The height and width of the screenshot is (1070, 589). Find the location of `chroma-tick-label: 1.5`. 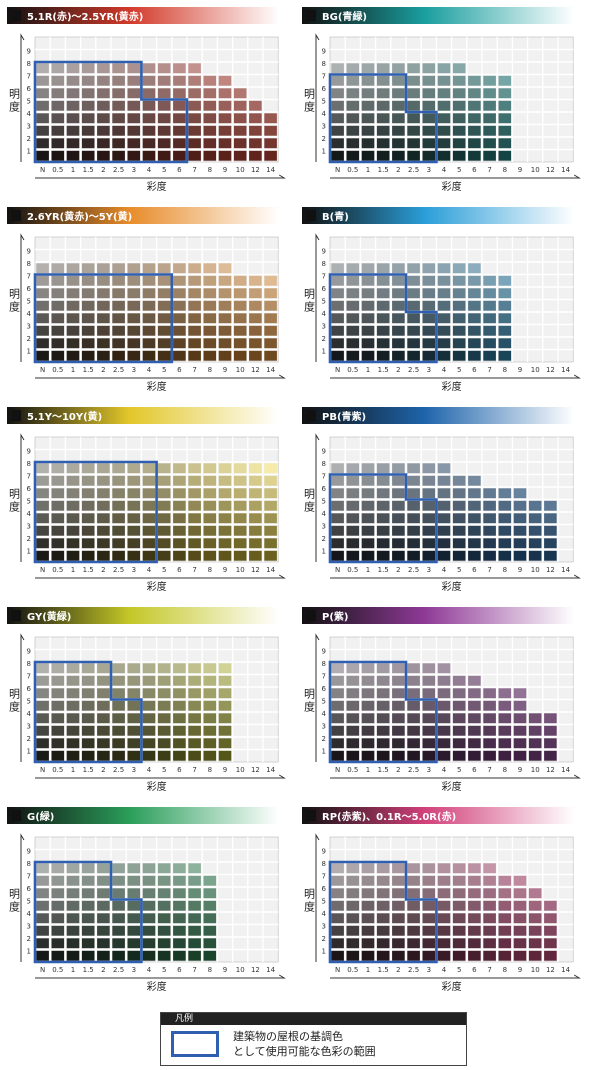

chroma-tick-label: 1.5 is located at coordinates (383, 170).